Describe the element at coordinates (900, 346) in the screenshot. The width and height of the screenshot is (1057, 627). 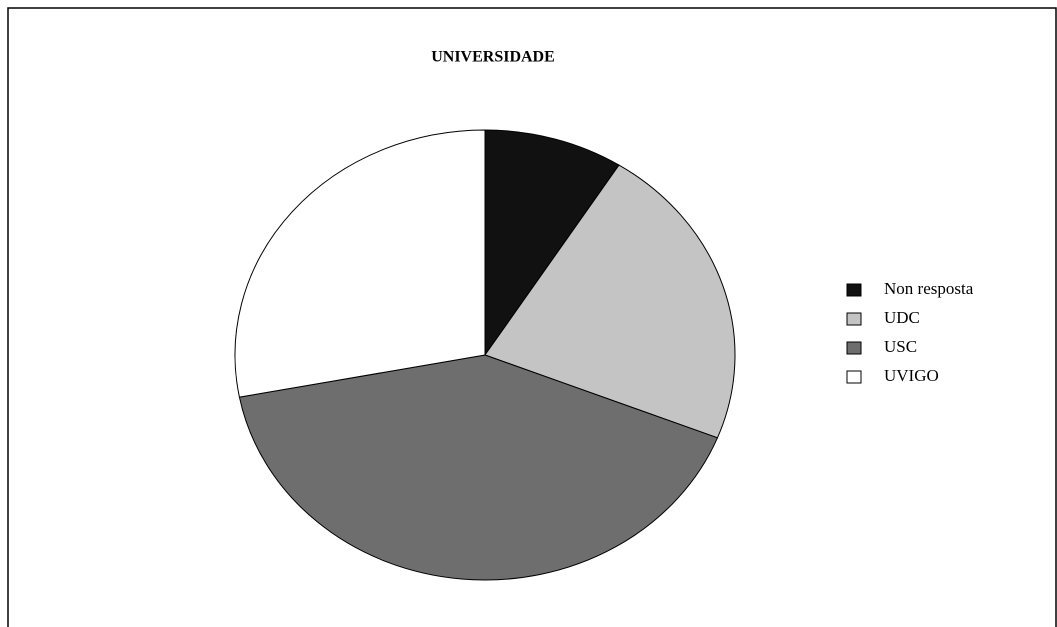
I see `legend-label: USC` at that location.